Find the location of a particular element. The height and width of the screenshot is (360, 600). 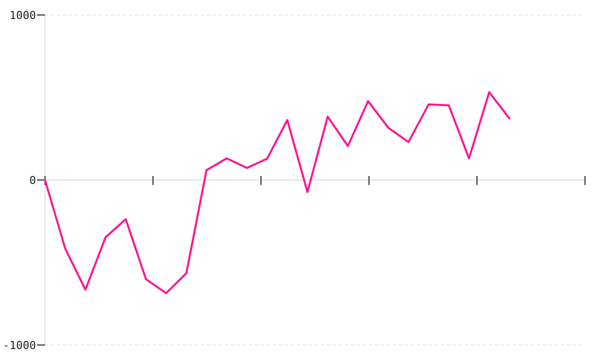

y-tick-label: -1000 is located at coordinates (19, 345).